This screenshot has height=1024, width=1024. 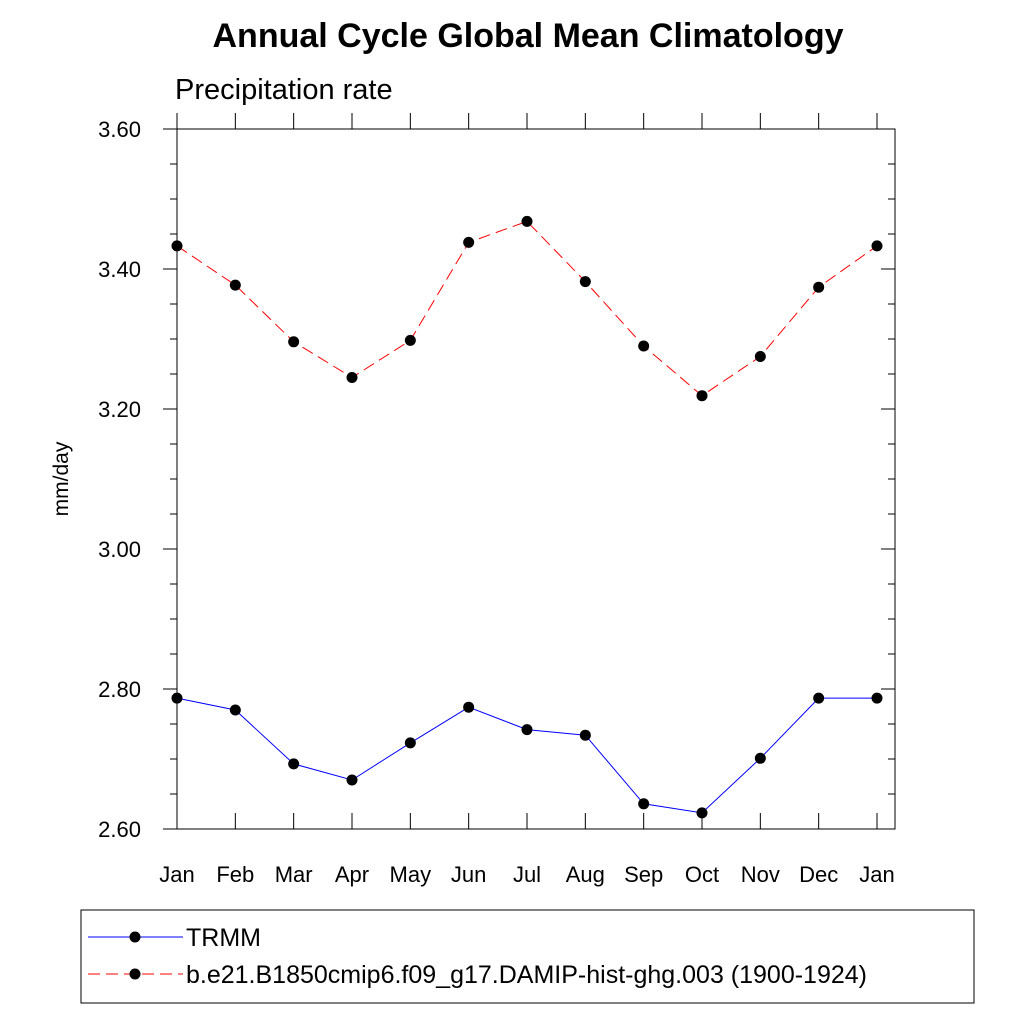 What do you see at coordinates (760, 874) in the screenshot?
I see `x-tick-label: Nov` at bounding box center [760, 874].